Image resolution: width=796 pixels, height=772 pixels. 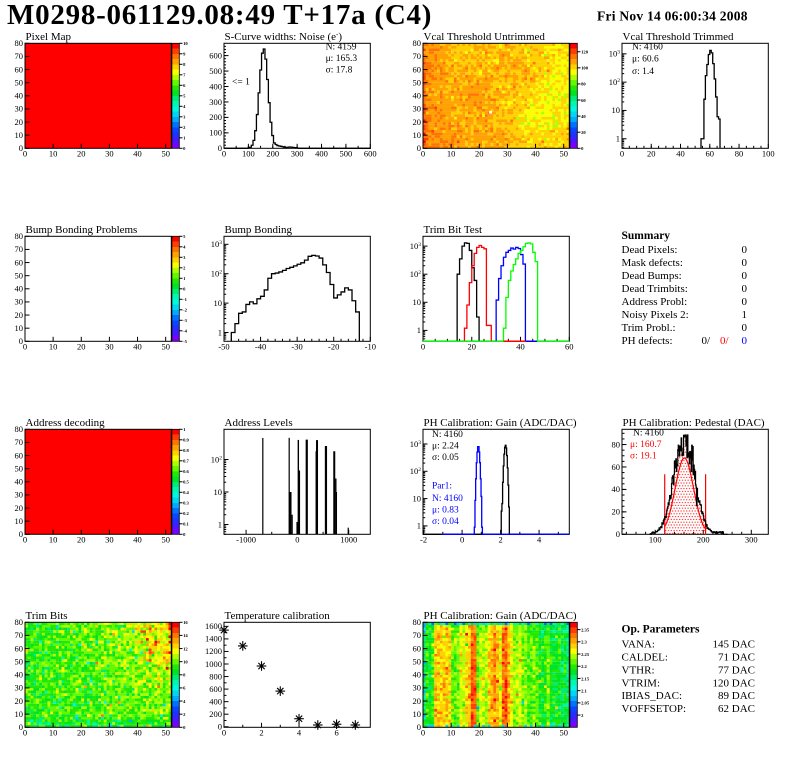 I want to click on svg-text: 80, so click(x=739, y=154).